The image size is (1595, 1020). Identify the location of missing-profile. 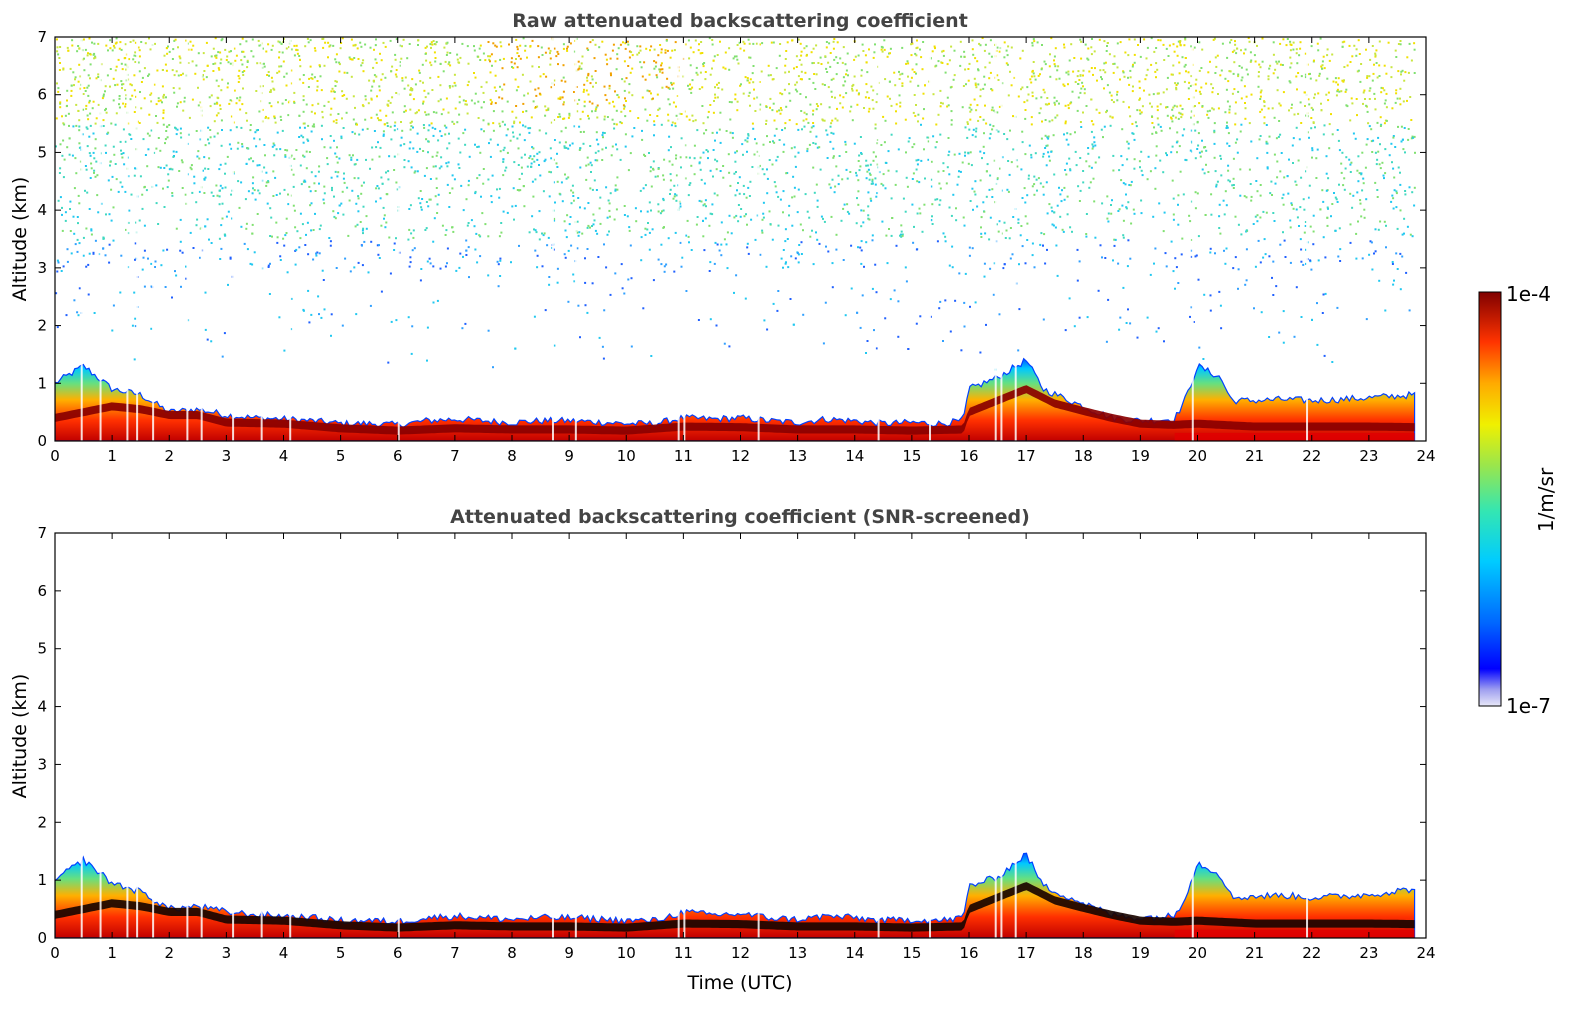
(233, 239).